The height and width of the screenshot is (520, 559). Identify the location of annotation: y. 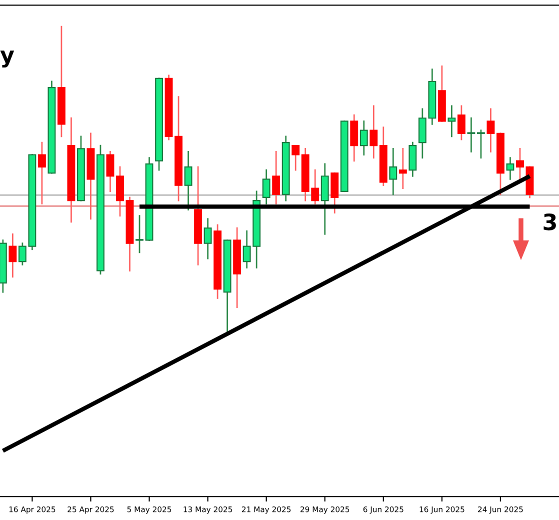
(7, 59).